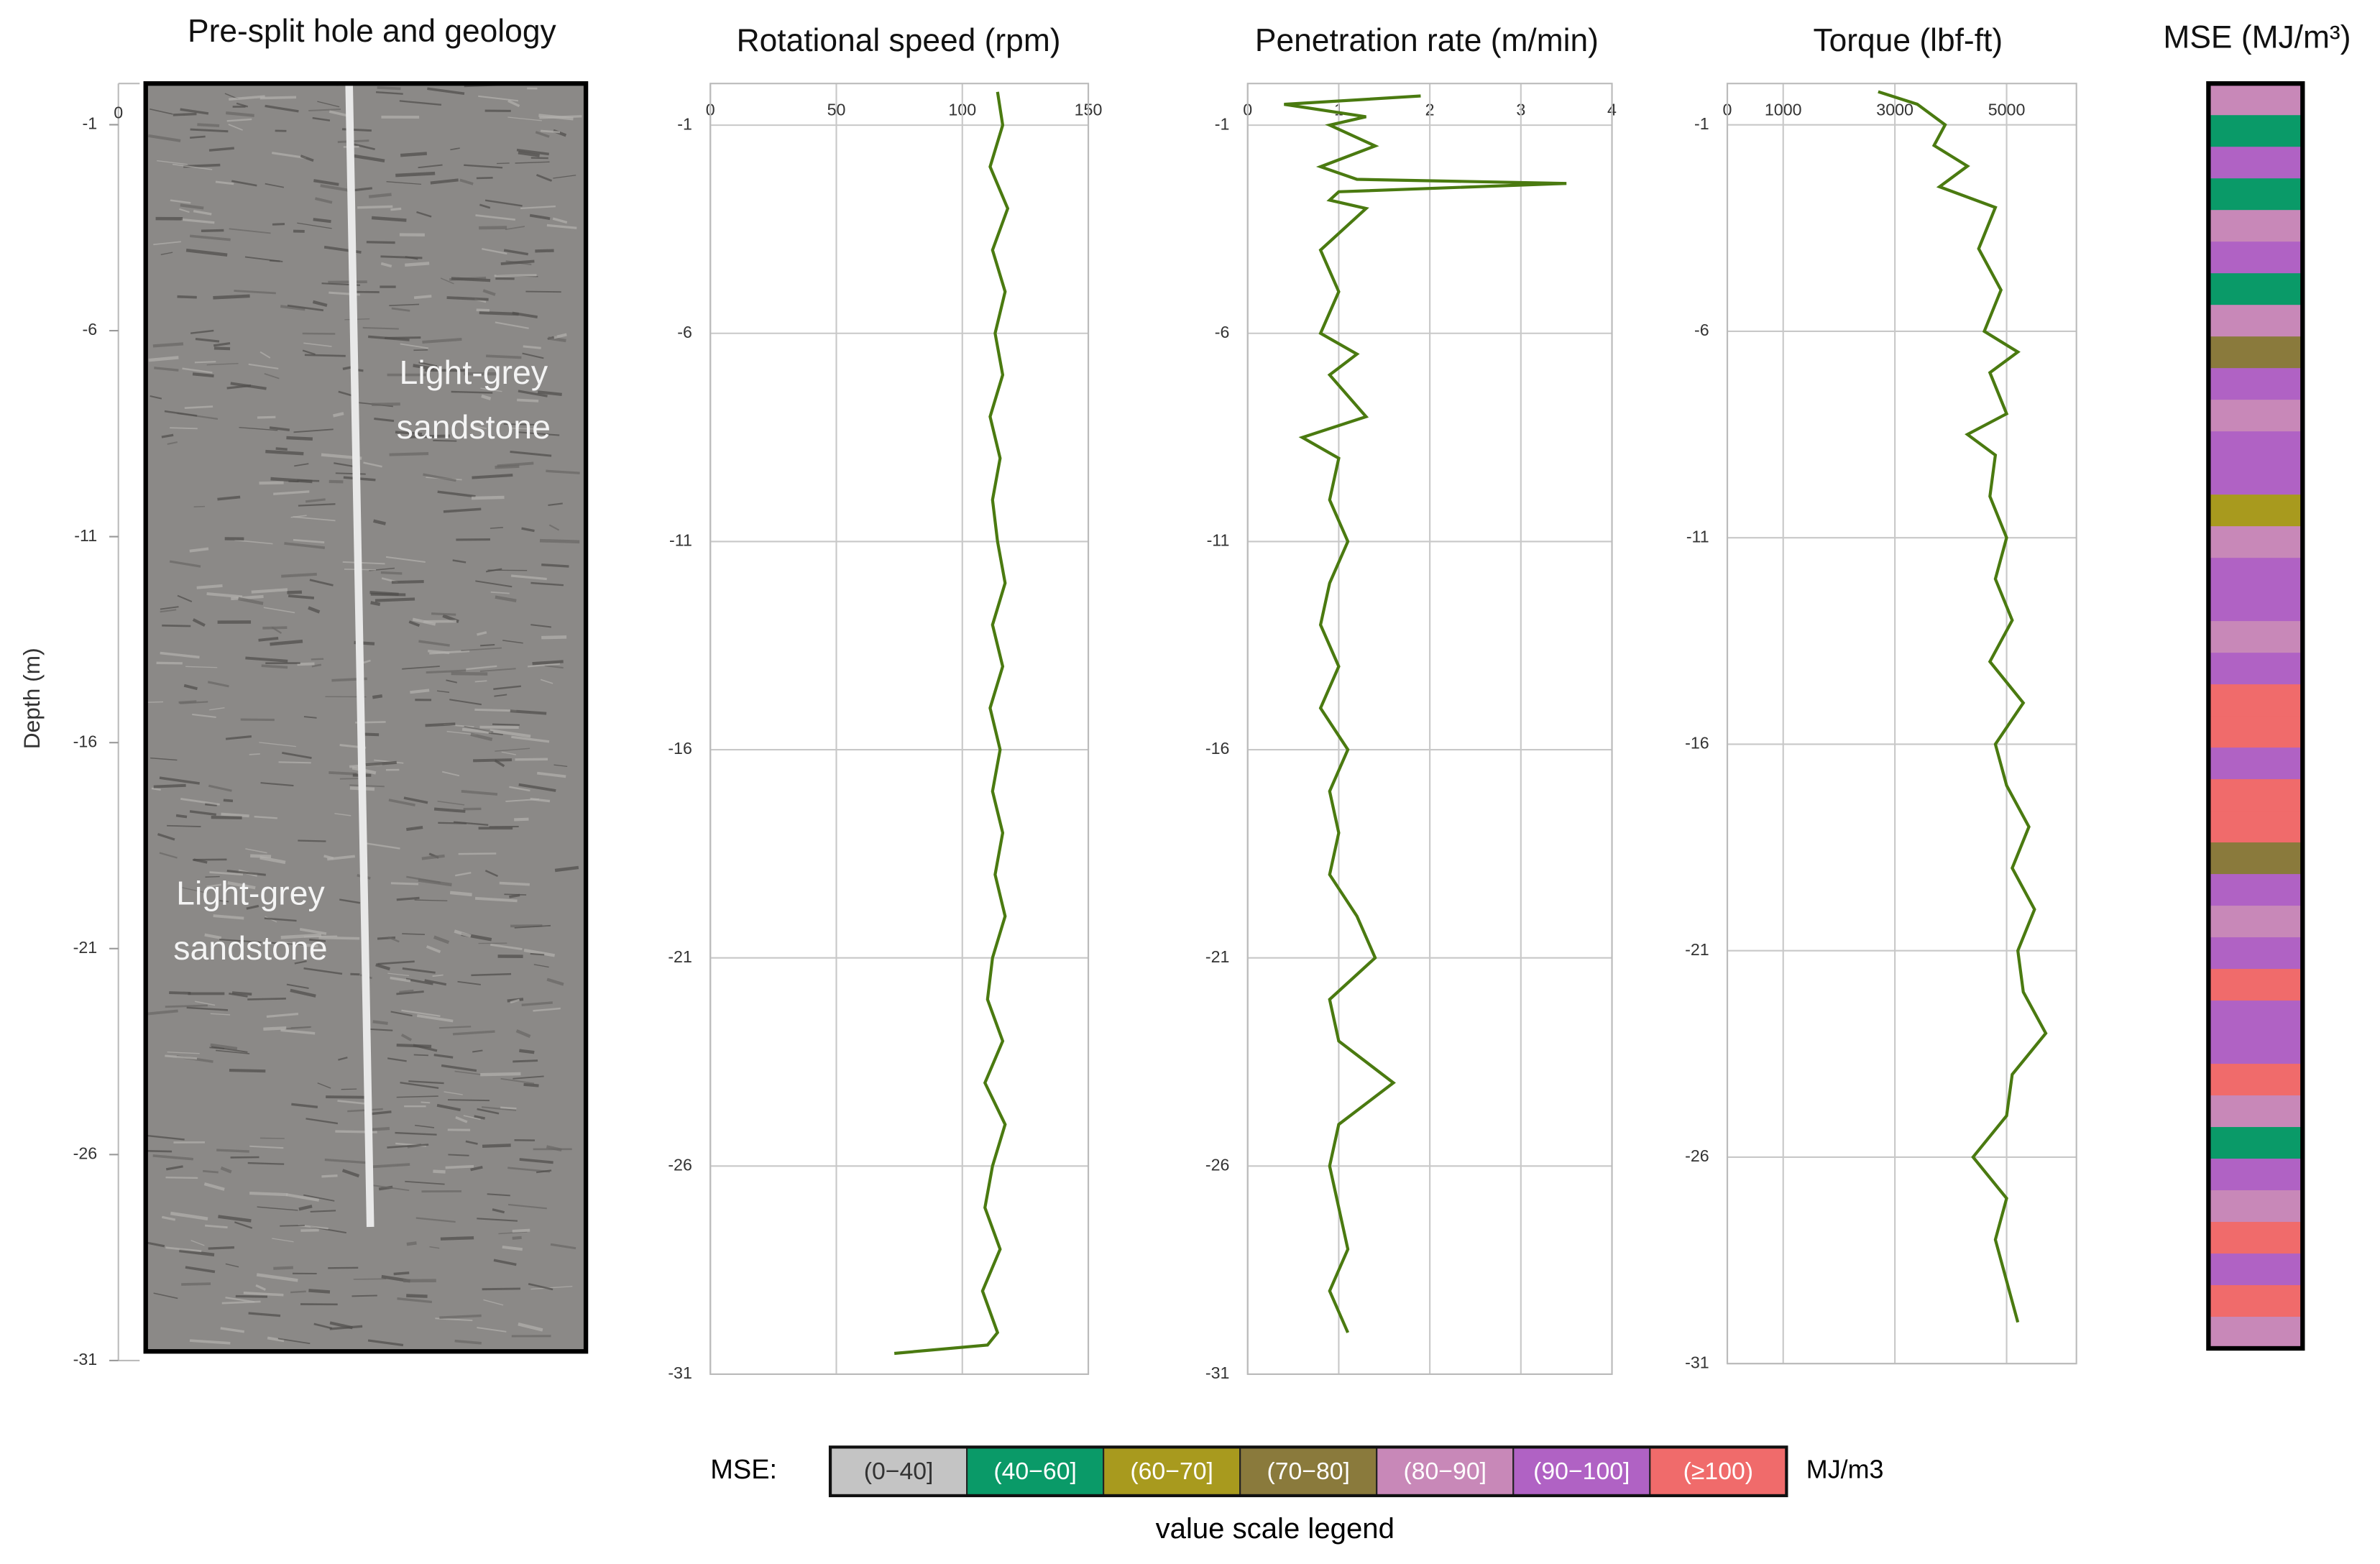 This screenshot has width=2380, height=1564. Describe the element at coordinates (1035, 1471) in the screenshot. I see `legend-swatch` at that location.